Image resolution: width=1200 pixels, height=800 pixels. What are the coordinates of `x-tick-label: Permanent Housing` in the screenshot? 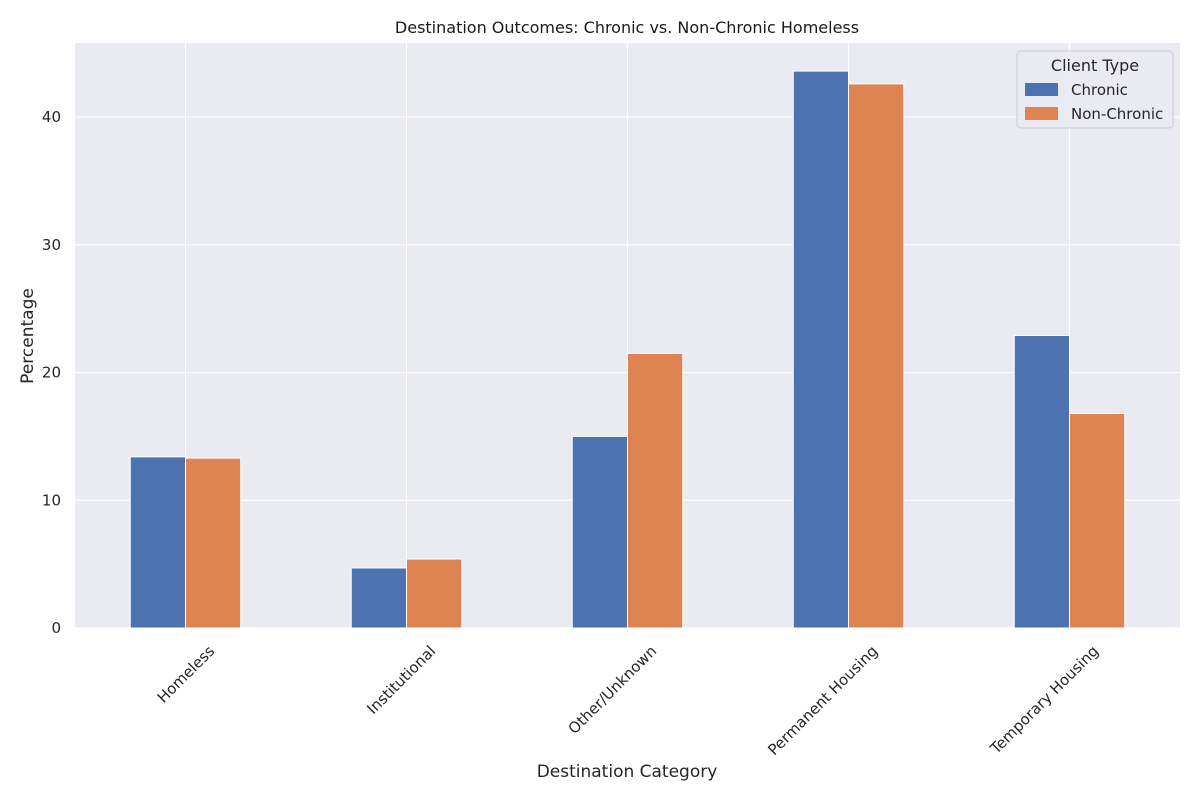 It's located at (822, 700).